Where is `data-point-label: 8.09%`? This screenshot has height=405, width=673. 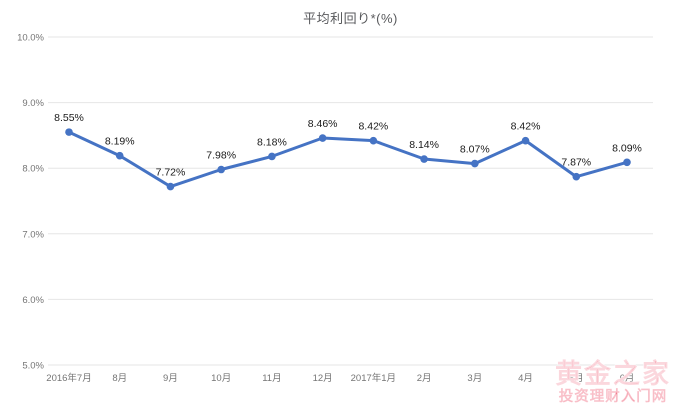
data-point-label: 8.09% is located at coordinates (627, 148).